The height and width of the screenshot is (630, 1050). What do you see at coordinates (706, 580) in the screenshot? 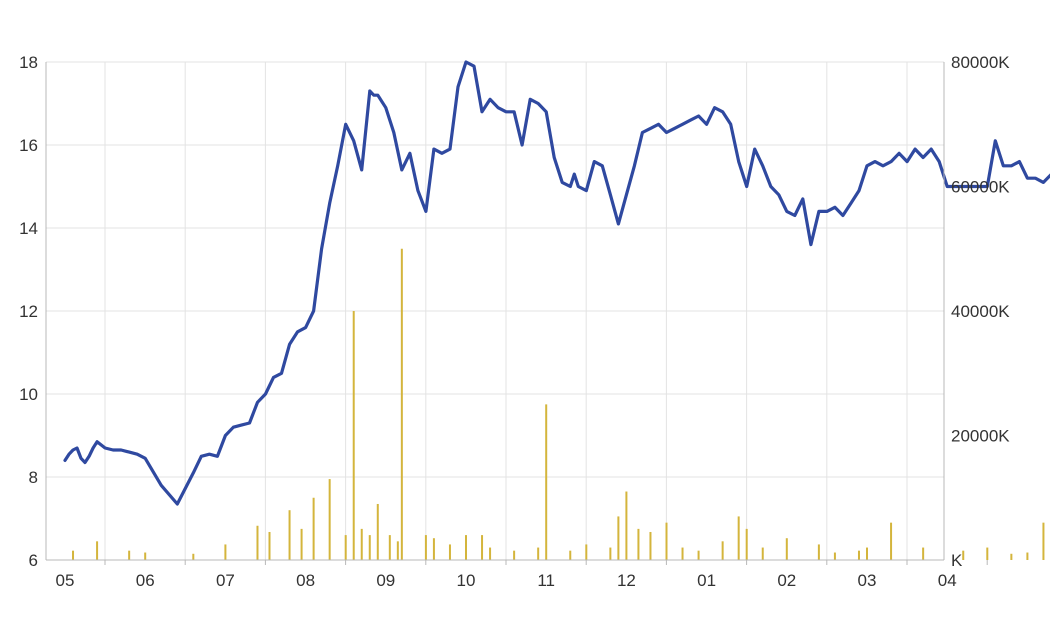
I see `x-tick-label: 01` at bounding box center [706, 580].